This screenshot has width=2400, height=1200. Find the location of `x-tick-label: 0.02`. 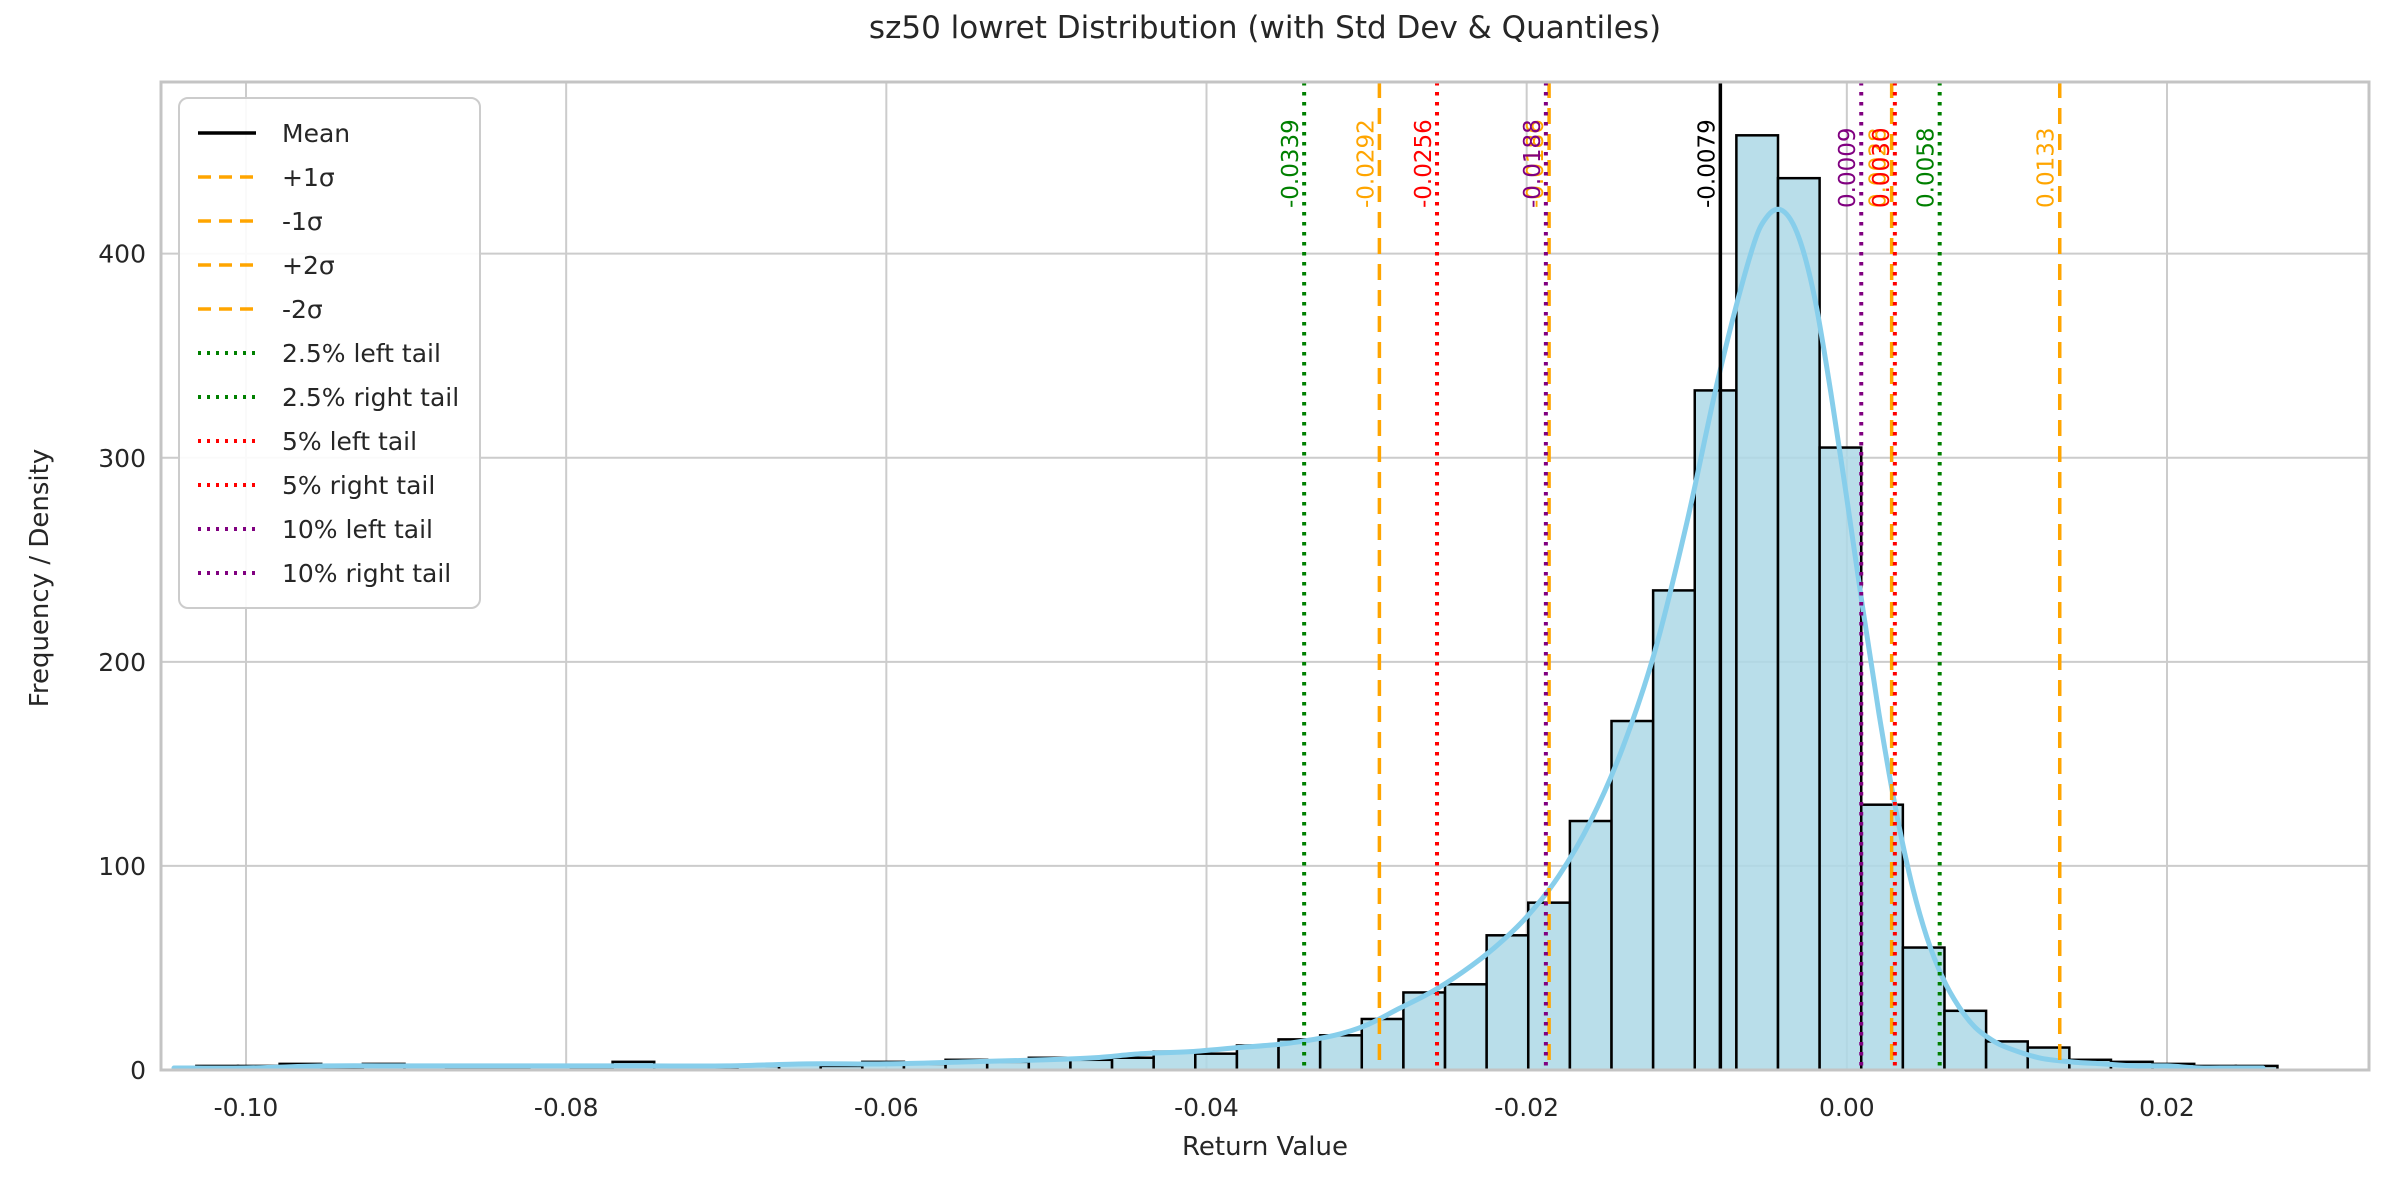

x-tick-label: 0.02 is located at coordinates (2167, 1107).